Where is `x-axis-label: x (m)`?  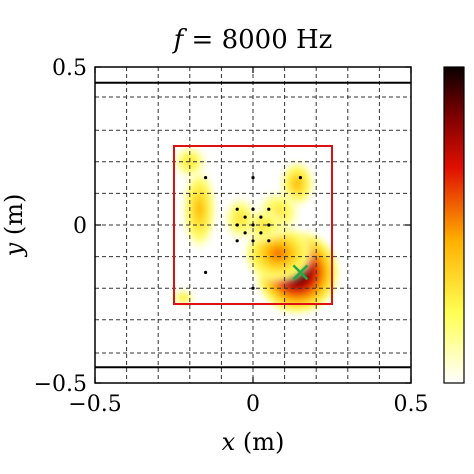 x-axis-label: x (m) is located at coordinates (253, 442).